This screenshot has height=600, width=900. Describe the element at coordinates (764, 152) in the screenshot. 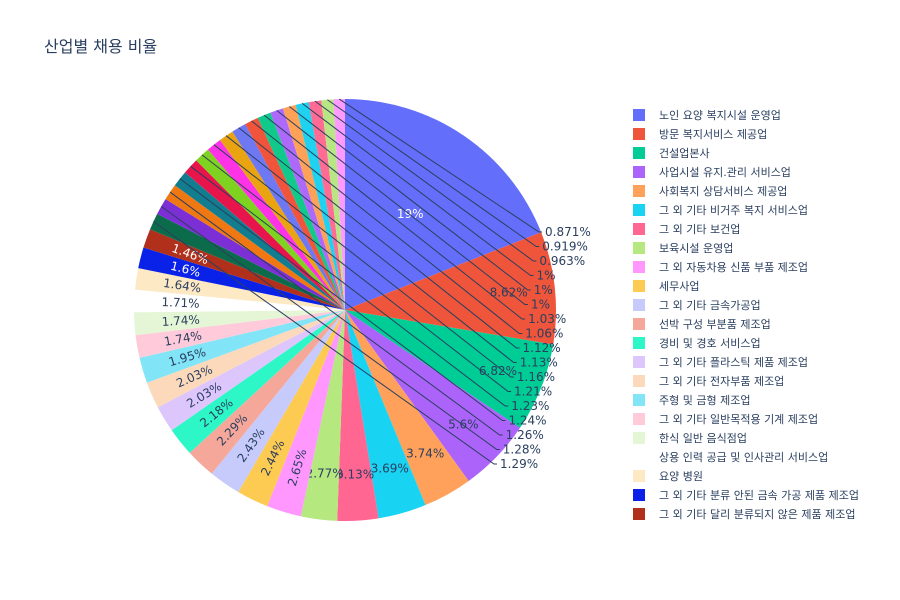

I see `legend-item: 건설업본사` at that location.